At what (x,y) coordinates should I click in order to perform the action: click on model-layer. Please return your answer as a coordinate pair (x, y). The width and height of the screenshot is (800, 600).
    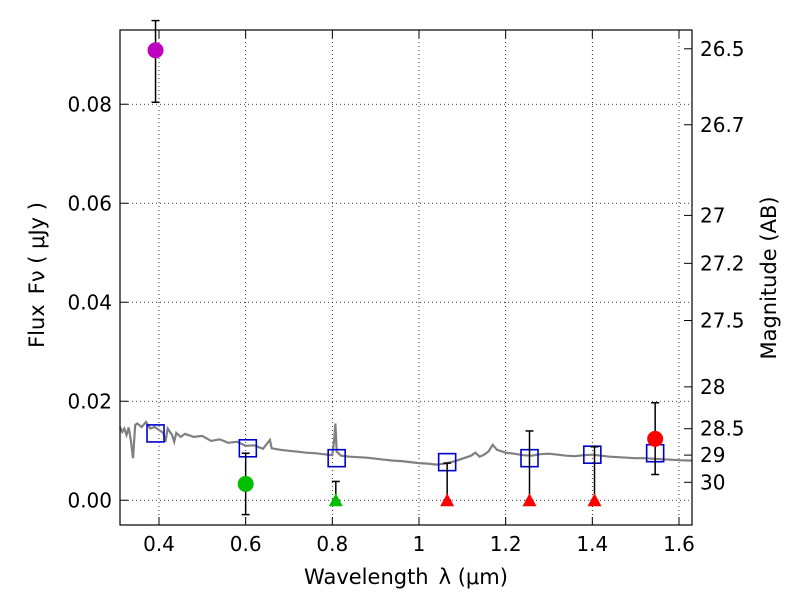
    Looking at the image, I should click on (405, 446).